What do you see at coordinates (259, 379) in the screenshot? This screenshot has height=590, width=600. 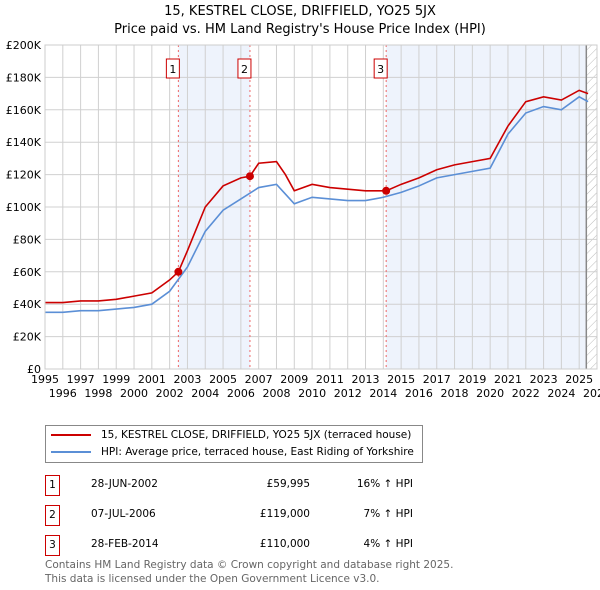 I see `x-tick-label: 2007` at bounding box center [259, 379].